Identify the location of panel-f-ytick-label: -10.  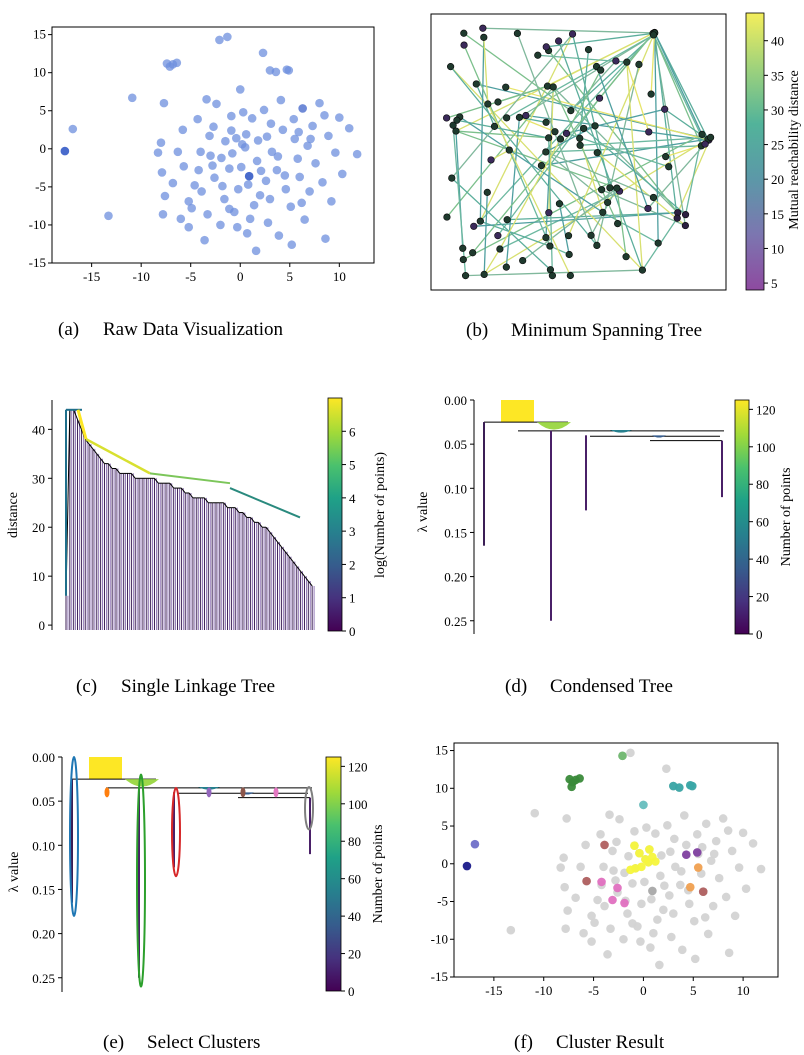
(439, 938).